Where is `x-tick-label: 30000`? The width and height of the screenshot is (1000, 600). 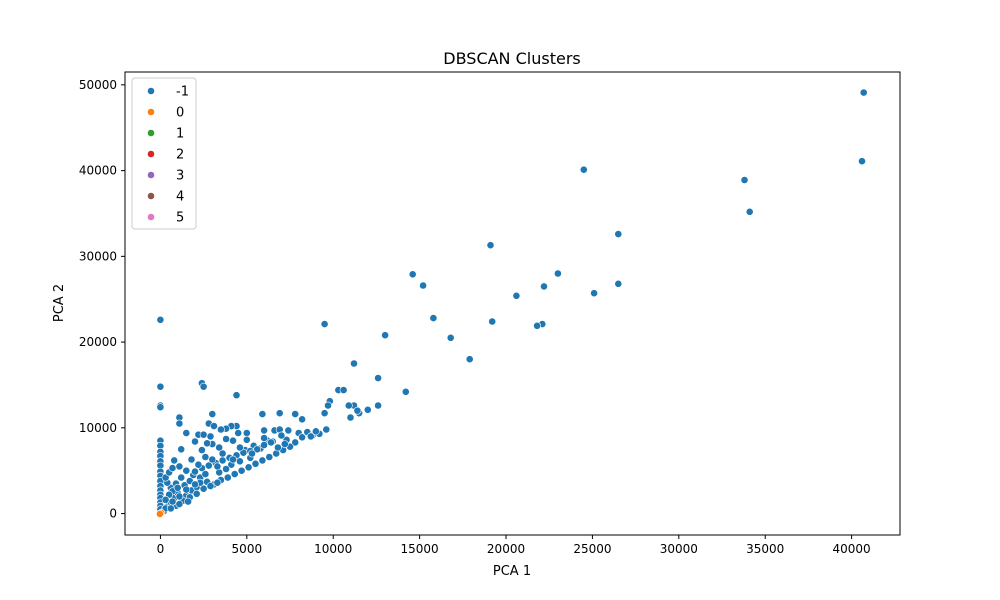
x-tick-label: 30000 is located at coordinates (679, 549).